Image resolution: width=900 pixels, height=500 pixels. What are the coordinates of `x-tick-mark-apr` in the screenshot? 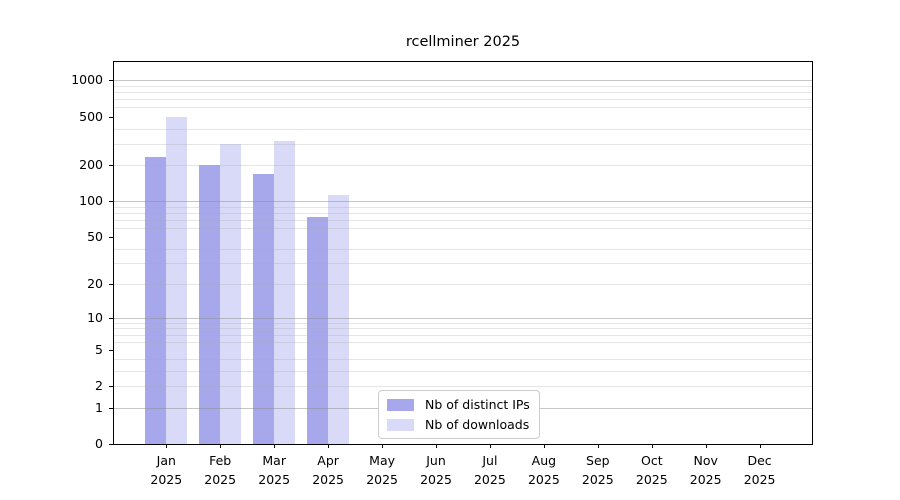 It's located at (329, 446).